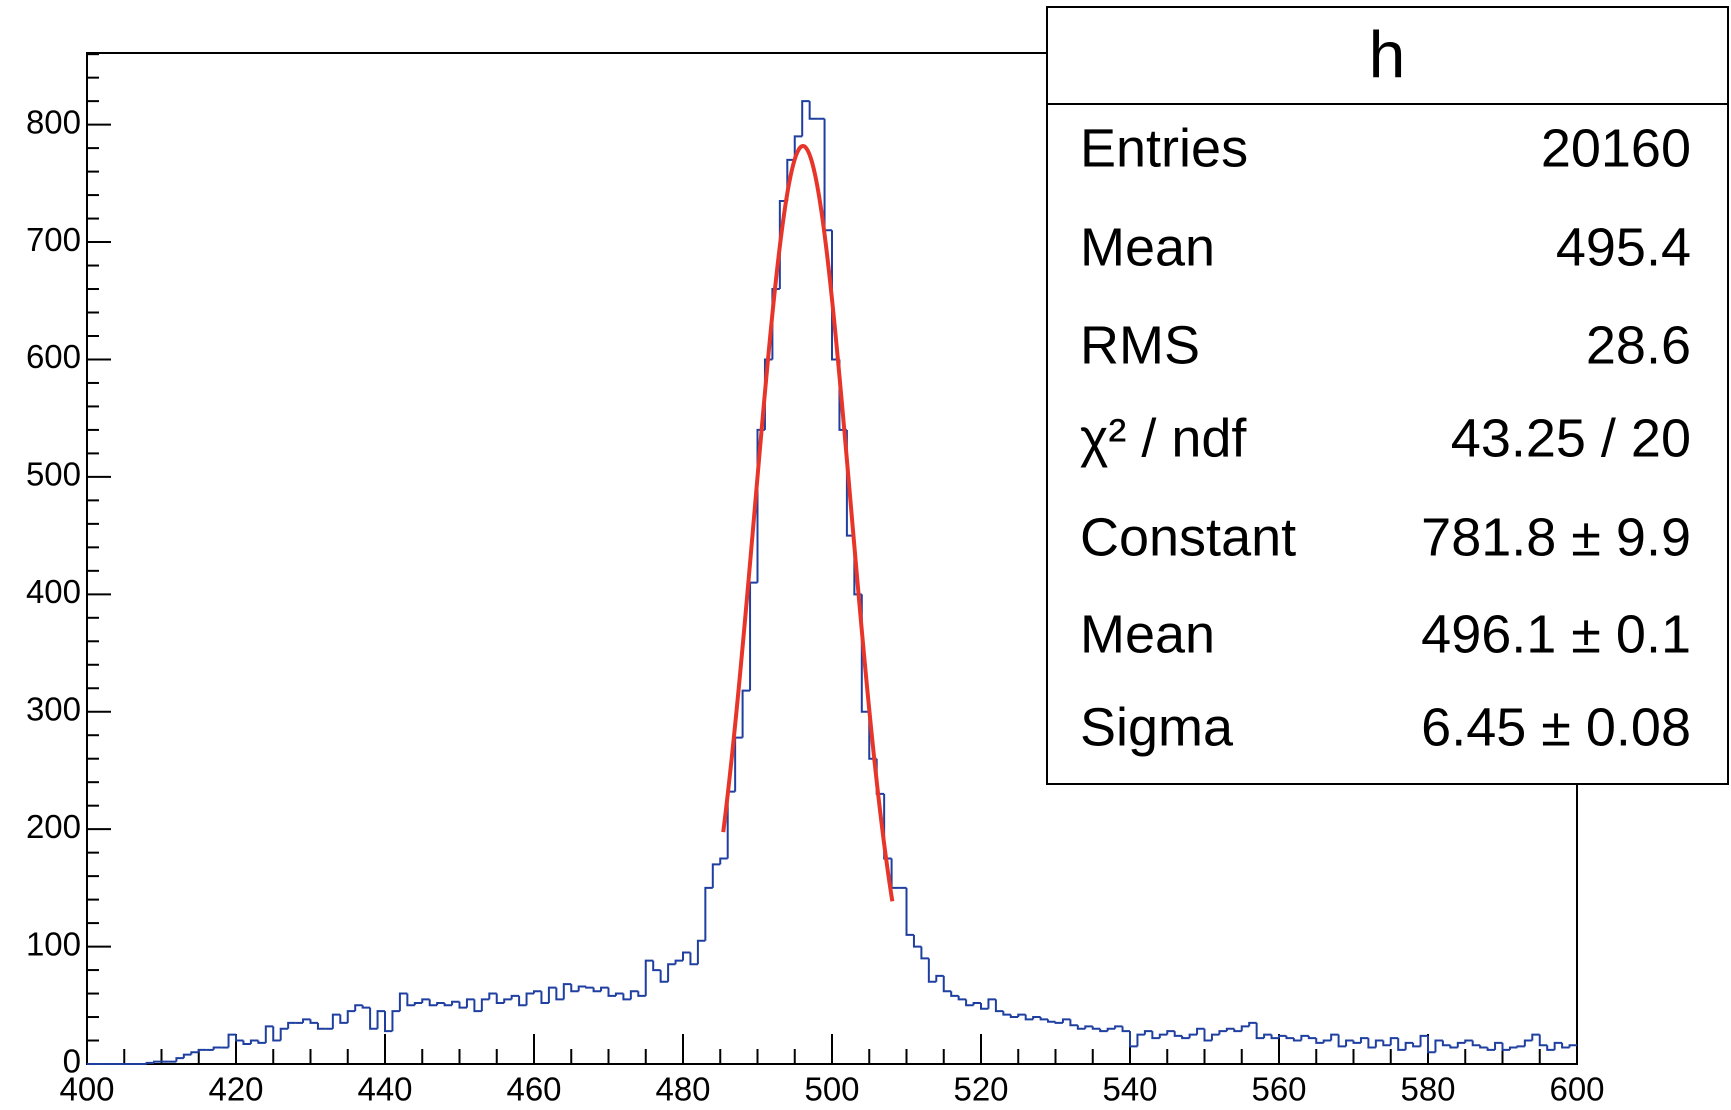 The image size is (1731, 1110). Describe the element at coordinates (1623, 247) in the screenshot. I see `stats-value: 495.4` at that location.